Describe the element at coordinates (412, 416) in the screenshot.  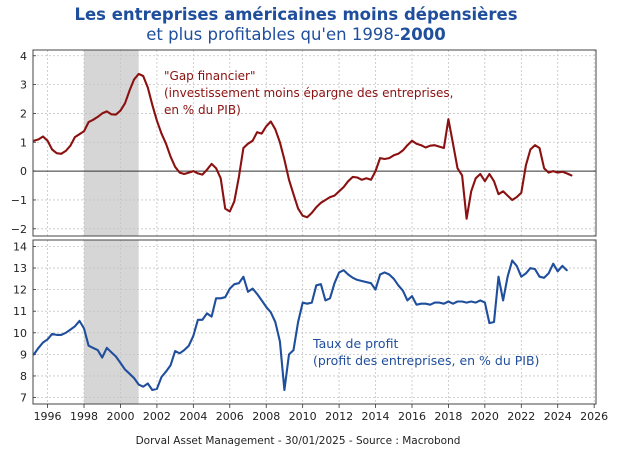
I see `x-tick-label: 2016` at that location.